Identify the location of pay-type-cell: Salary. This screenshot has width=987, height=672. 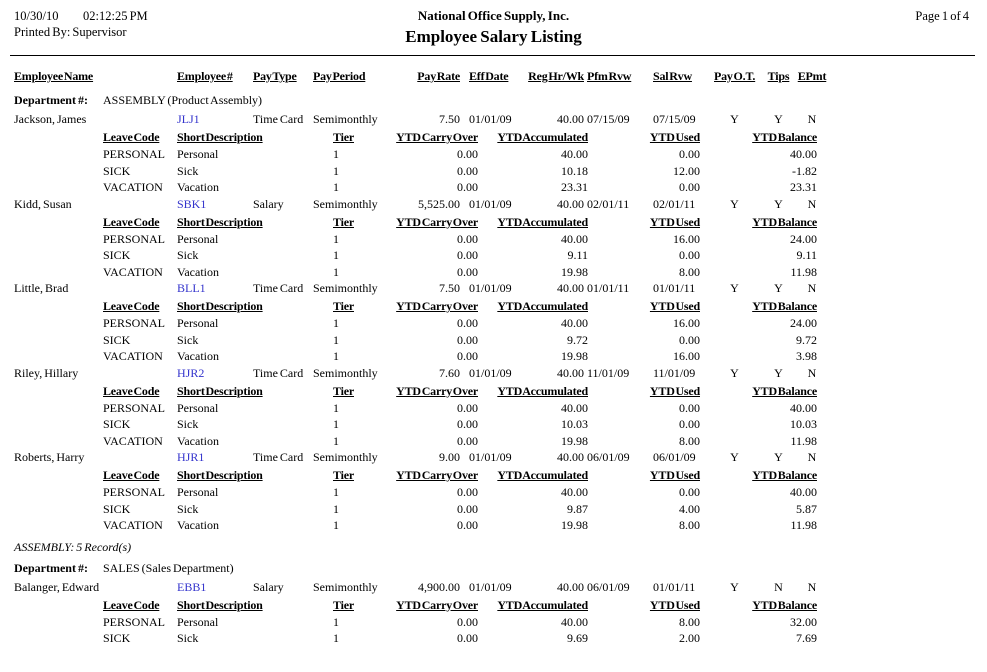
(268, 586).